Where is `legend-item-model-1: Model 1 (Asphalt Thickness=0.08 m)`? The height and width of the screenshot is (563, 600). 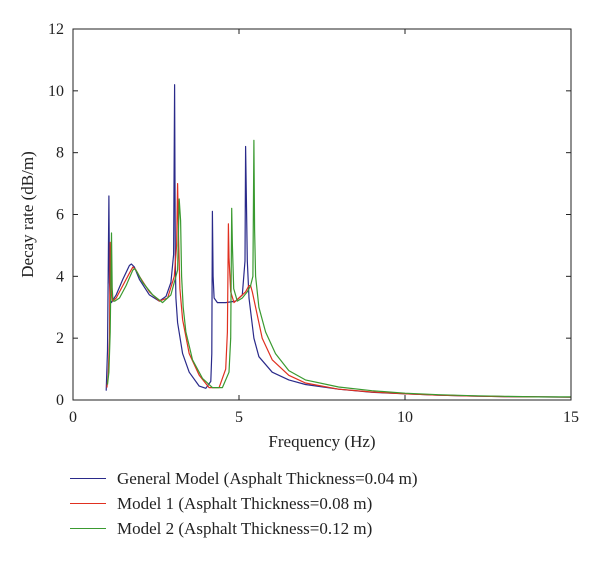 legend-item-model-1: Model 1 (Asphalt Thickness=0.08 m) is located at coordinates (330, 503).